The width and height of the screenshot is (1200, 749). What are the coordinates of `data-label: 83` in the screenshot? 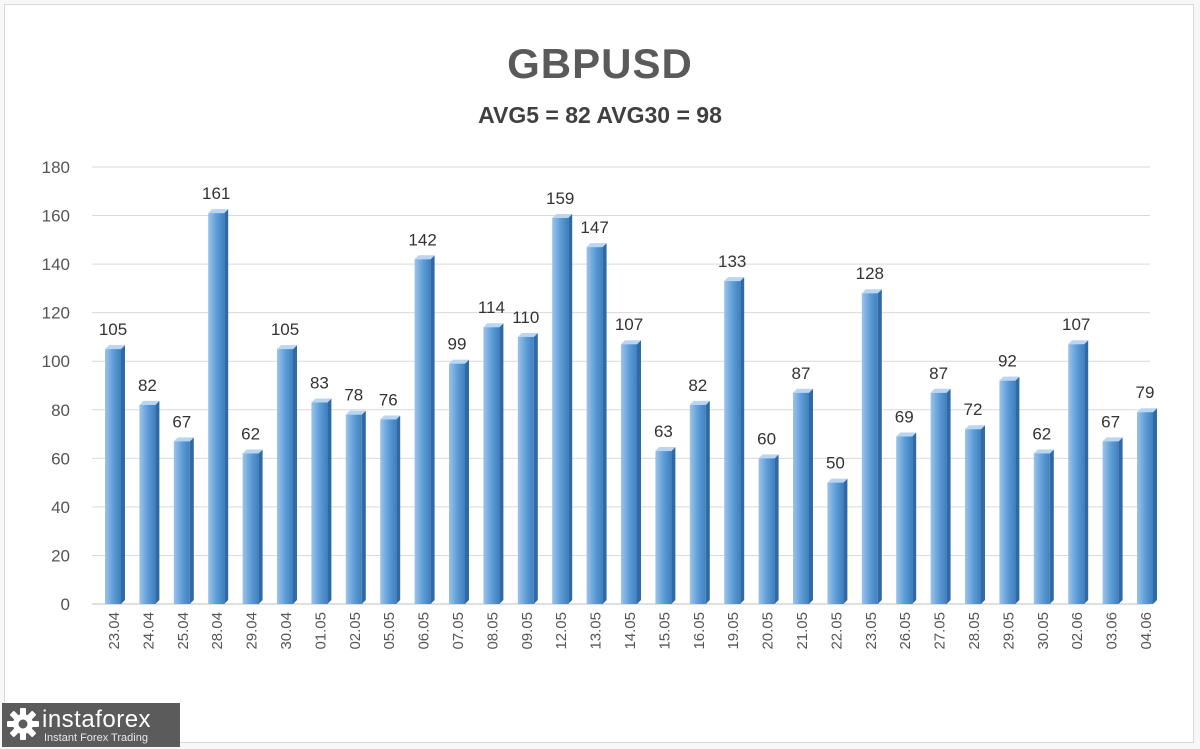 It's located at (319, 382).